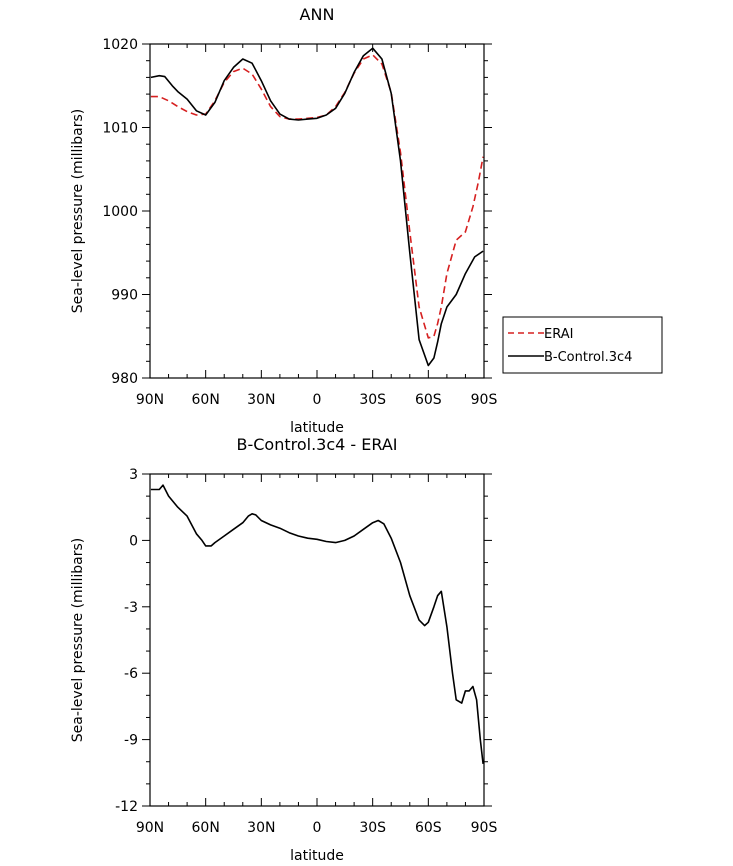  What do you see at coordinates (317, 14) in the screenshot?
I see `top-chart-title: ANN` at bounding box center [317, 14].